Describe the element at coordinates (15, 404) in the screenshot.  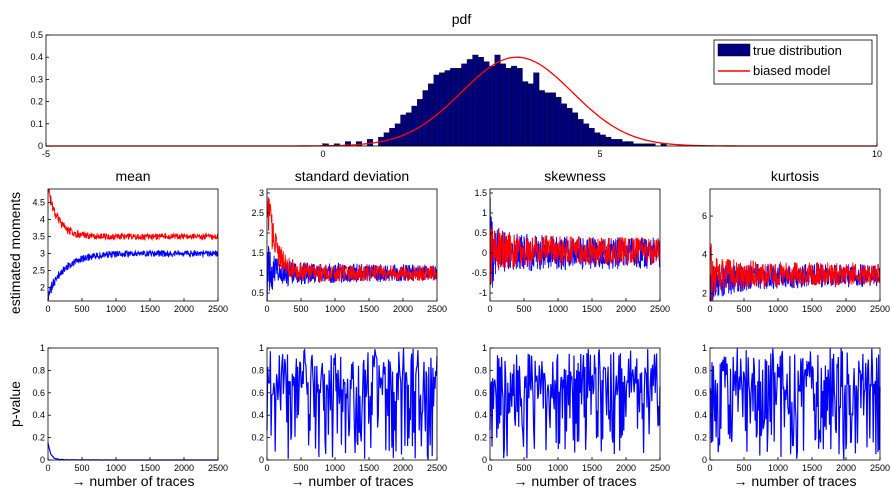
I see `y-axis-label: p-value` at that location.